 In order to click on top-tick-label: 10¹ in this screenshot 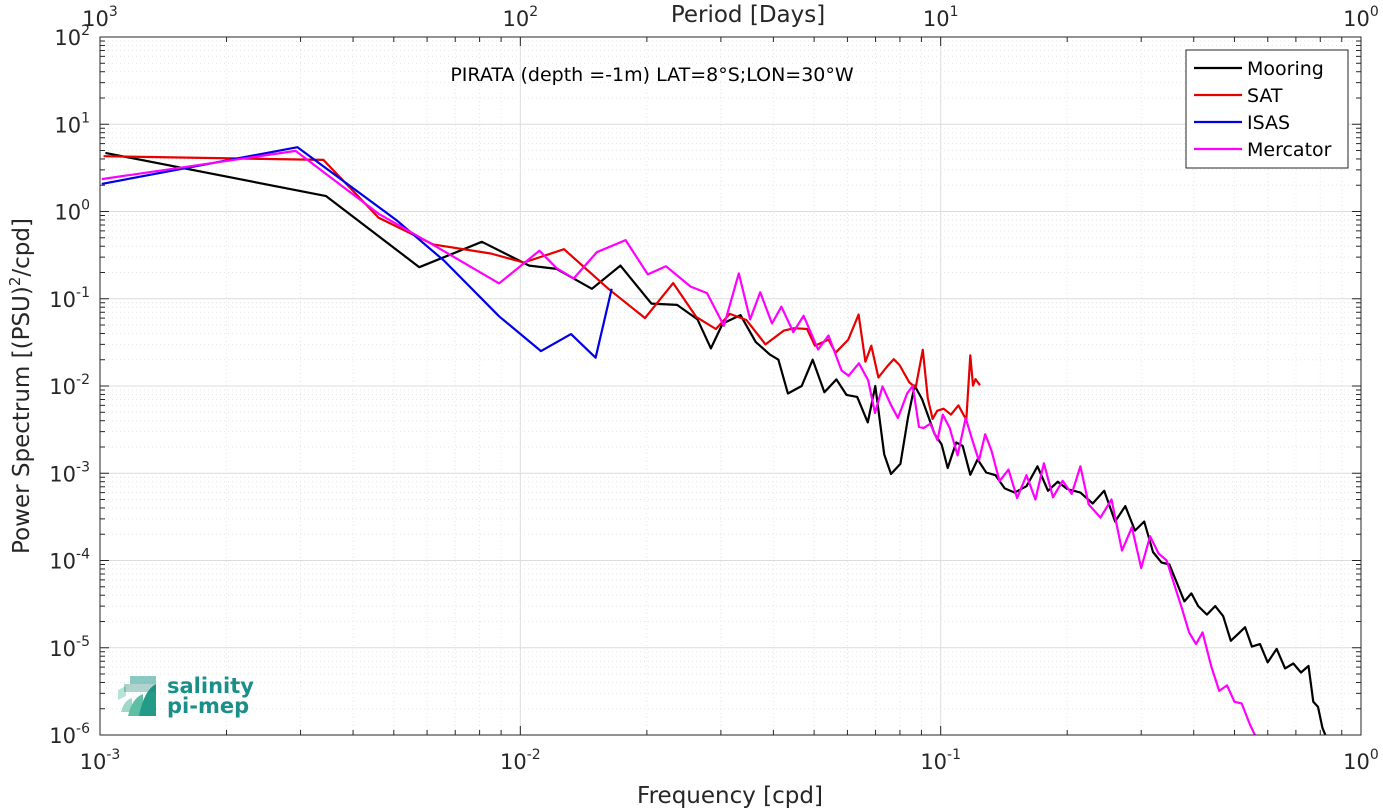, I will do `click(941, 17)`.